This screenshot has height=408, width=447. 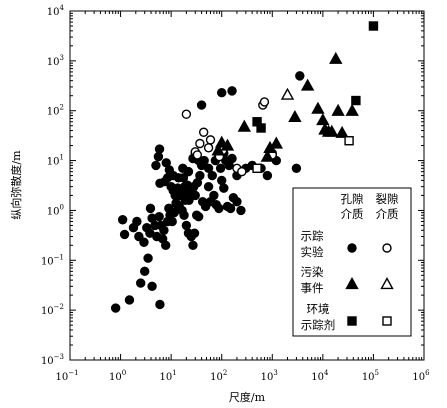 What do you see at coordinates (55, 210) in the screenshot?
I see `y-tick-label: 10⁰` at bounding box center [55, 210].